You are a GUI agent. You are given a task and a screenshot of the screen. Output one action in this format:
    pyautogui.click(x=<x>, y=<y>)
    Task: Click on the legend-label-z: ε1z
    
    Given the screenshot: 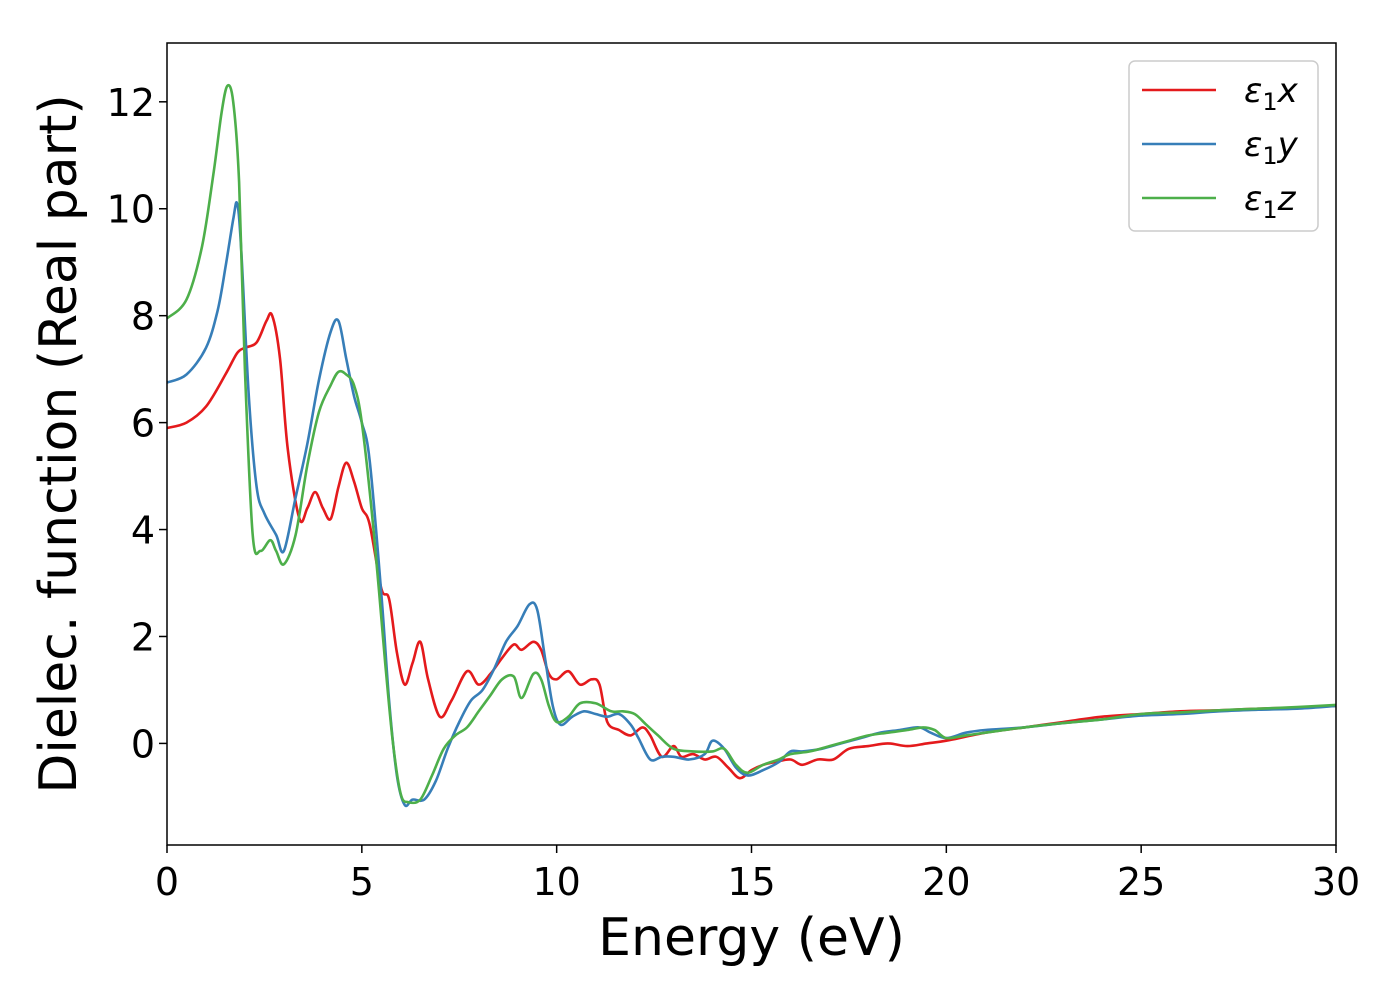 What is the action you would take?
    pyautogui.click(x=1270, y=201)
    